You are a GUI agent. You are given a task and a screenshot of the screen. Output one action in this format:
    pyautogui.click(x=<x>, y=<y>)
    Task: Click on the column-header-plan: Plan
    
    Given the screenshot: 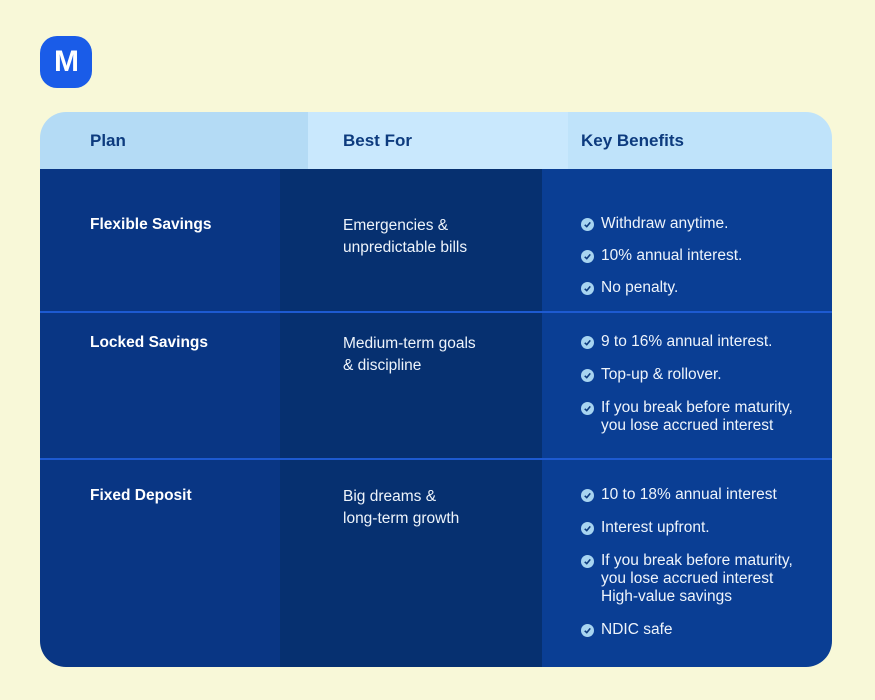 What is the action you would take?
    pyautogui.click(x=174, y=140)
    